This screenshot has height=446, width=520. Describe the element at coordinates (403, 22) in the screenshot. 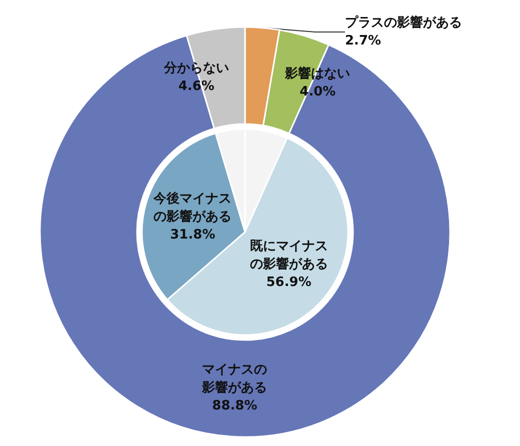

I see `slice-label: プラスの影響がある` at that location.